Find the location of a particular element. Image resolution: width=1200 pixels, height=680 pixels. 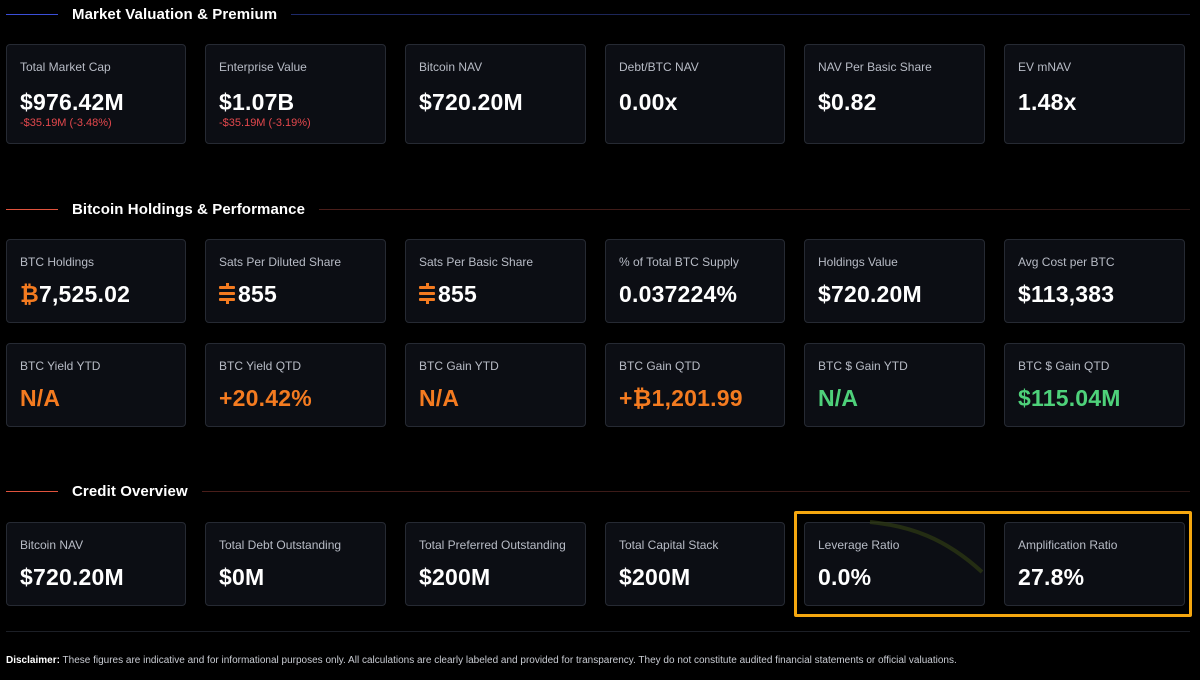

metric-label: BTC Yield QTD is located at coordinates (260, 366).